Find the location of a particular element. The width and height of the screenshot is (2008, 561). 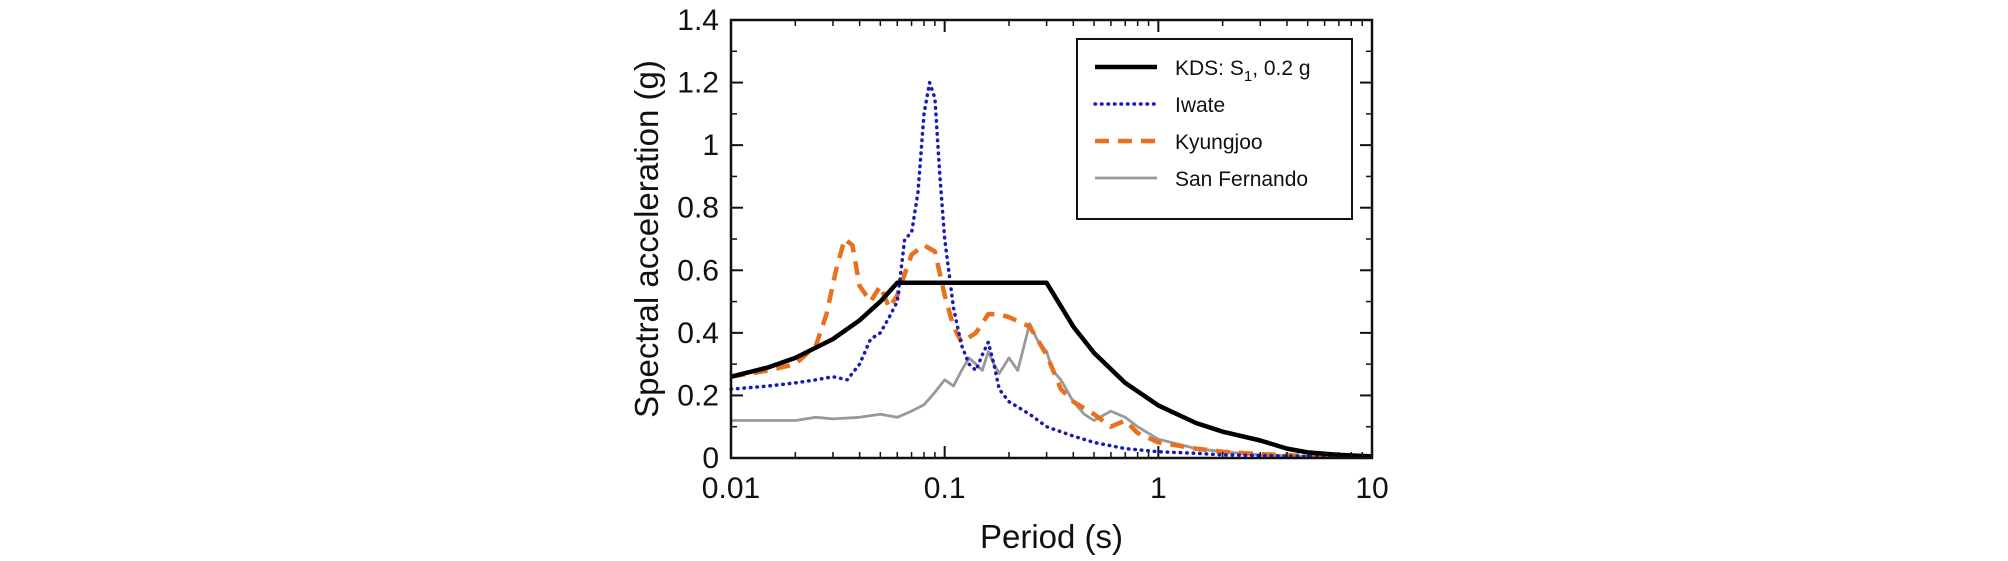

y-tick-label: 1.4 is located at coordinates (698, 20).